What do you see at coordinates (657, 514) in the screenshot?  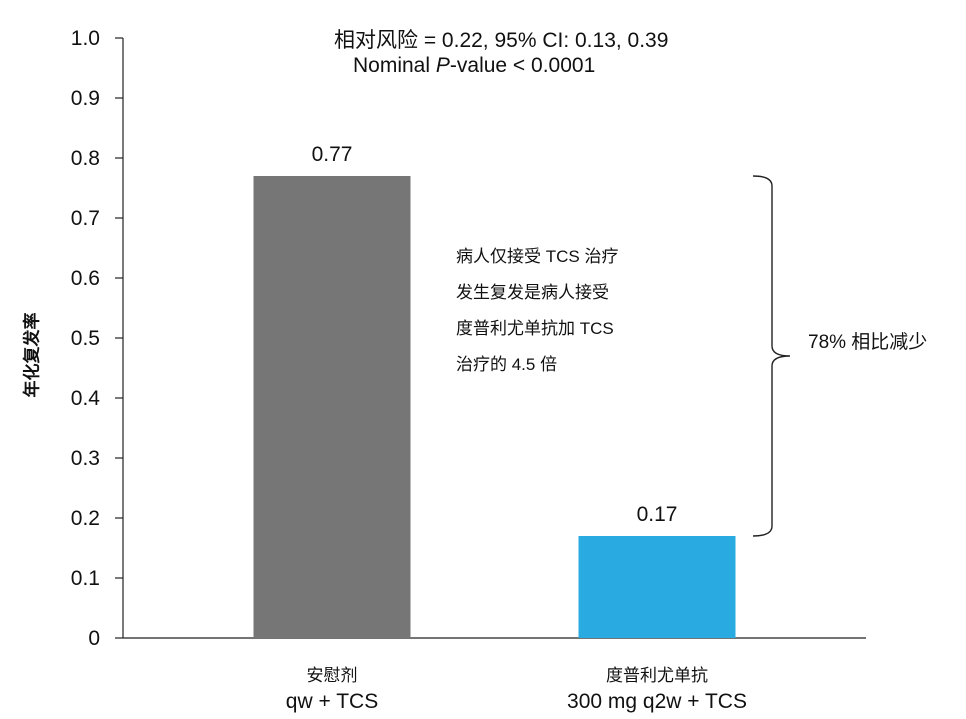 I see `bar-value-label: 0.17` at bounding box center [657, 514].